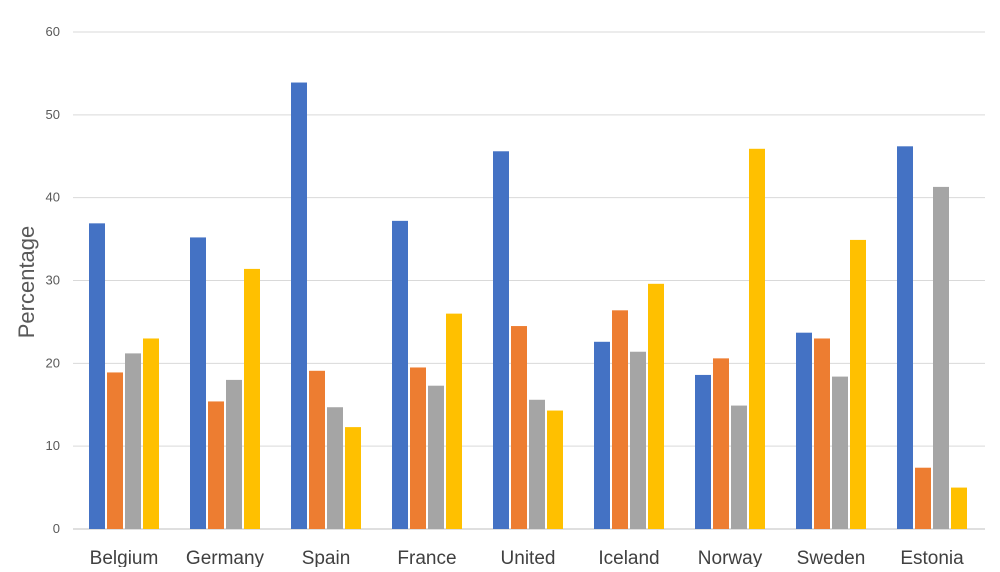  I want to click on y-axis-ticks: 0 10 20 30 40 50 60, so click(53, 280).